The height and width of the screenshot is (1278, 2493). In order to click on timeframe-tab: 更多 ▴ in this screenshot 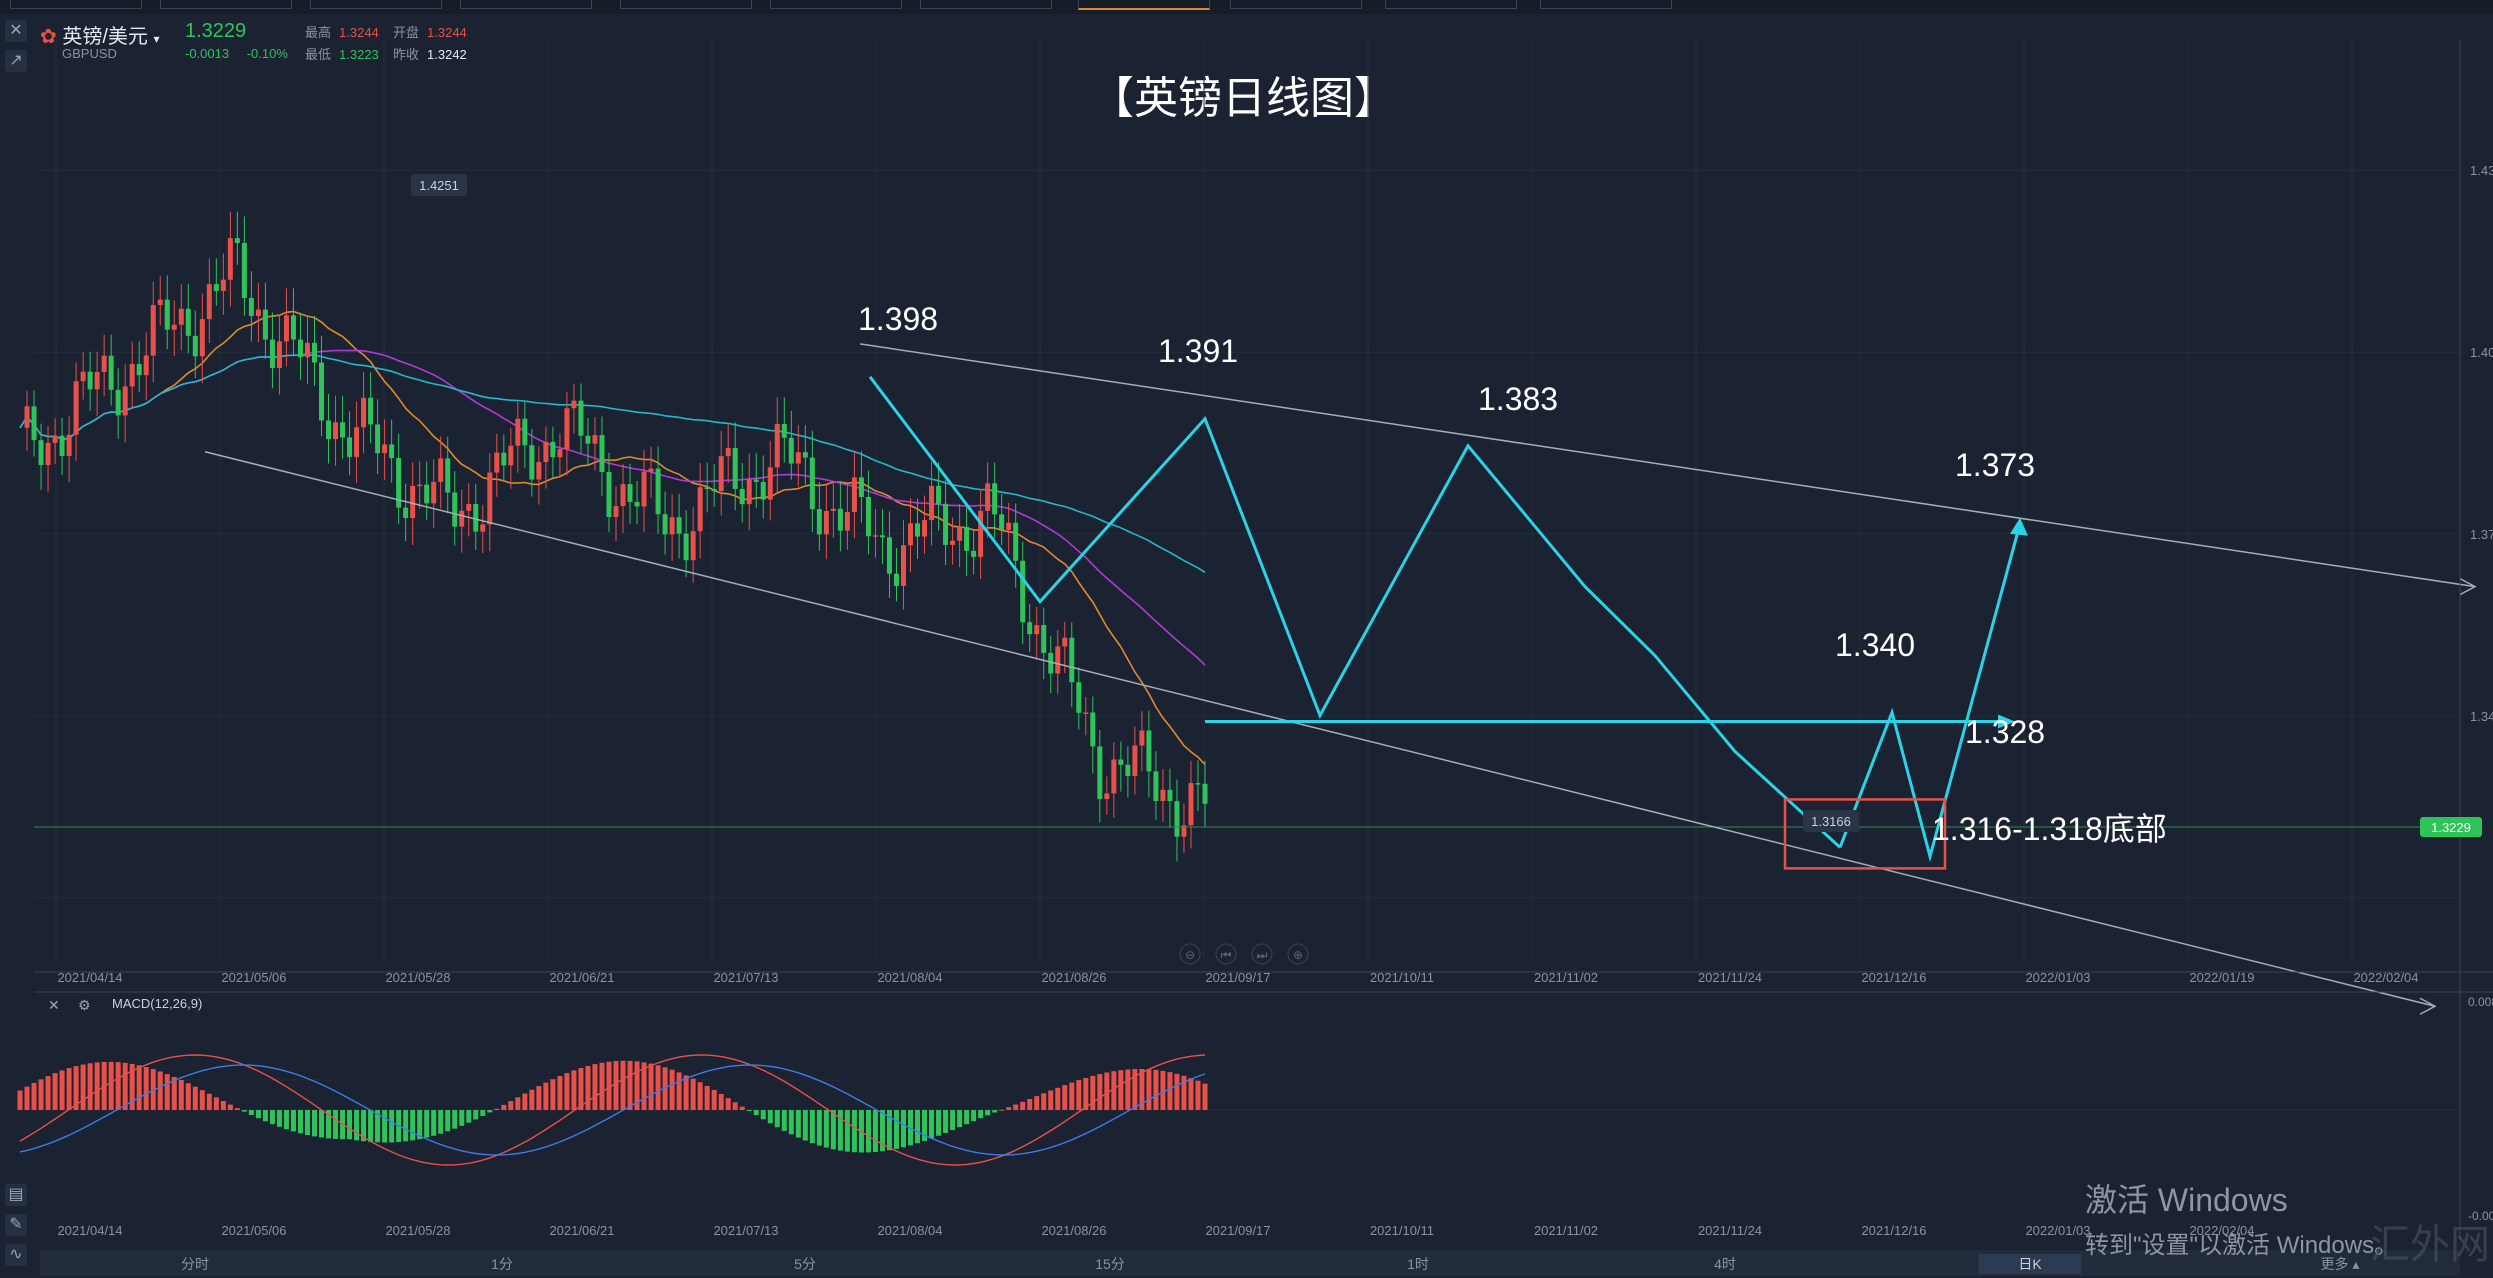, I will do `click(2340, 1264)`.